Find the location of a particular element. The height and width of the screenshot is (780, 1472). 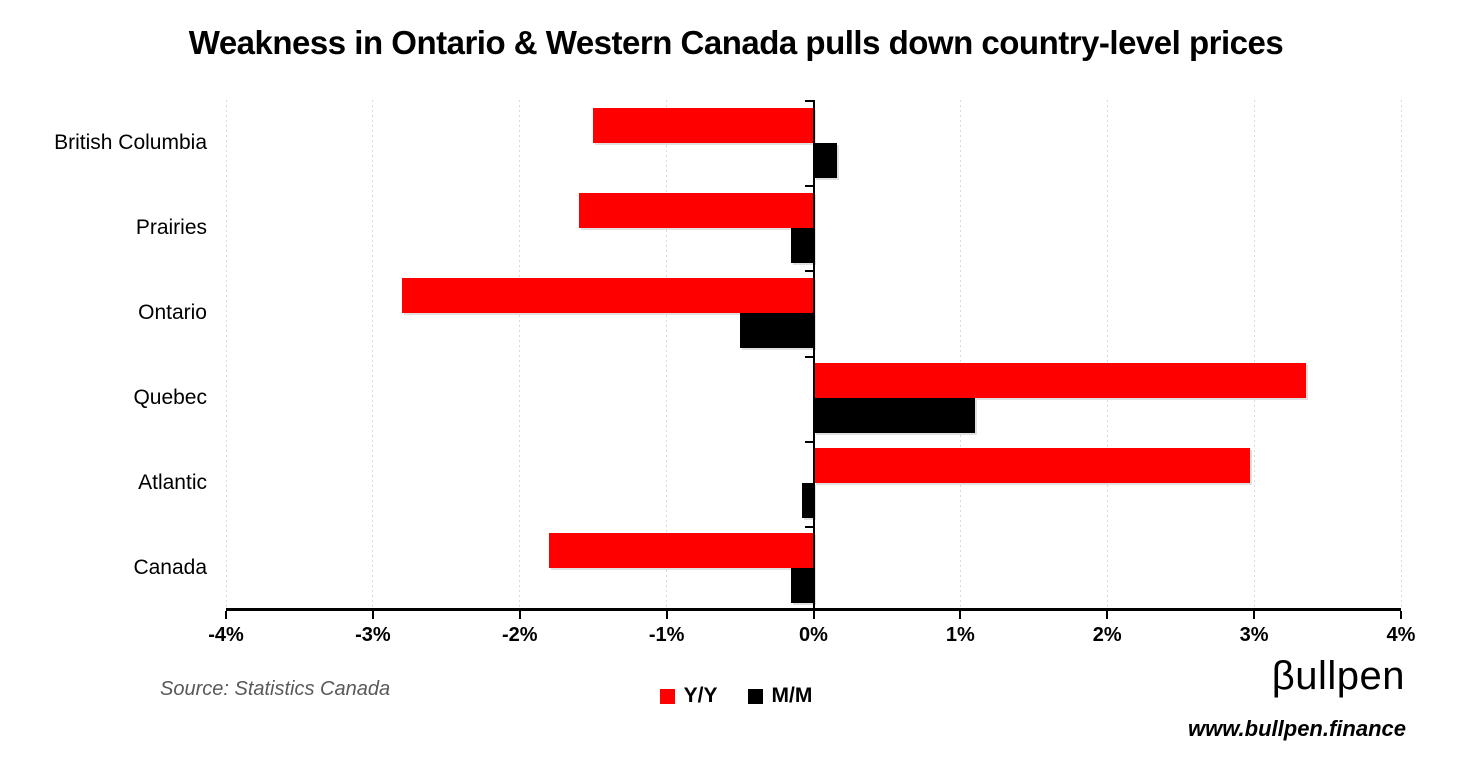

yy-legend-swatch is located at coordinates (667, 696).